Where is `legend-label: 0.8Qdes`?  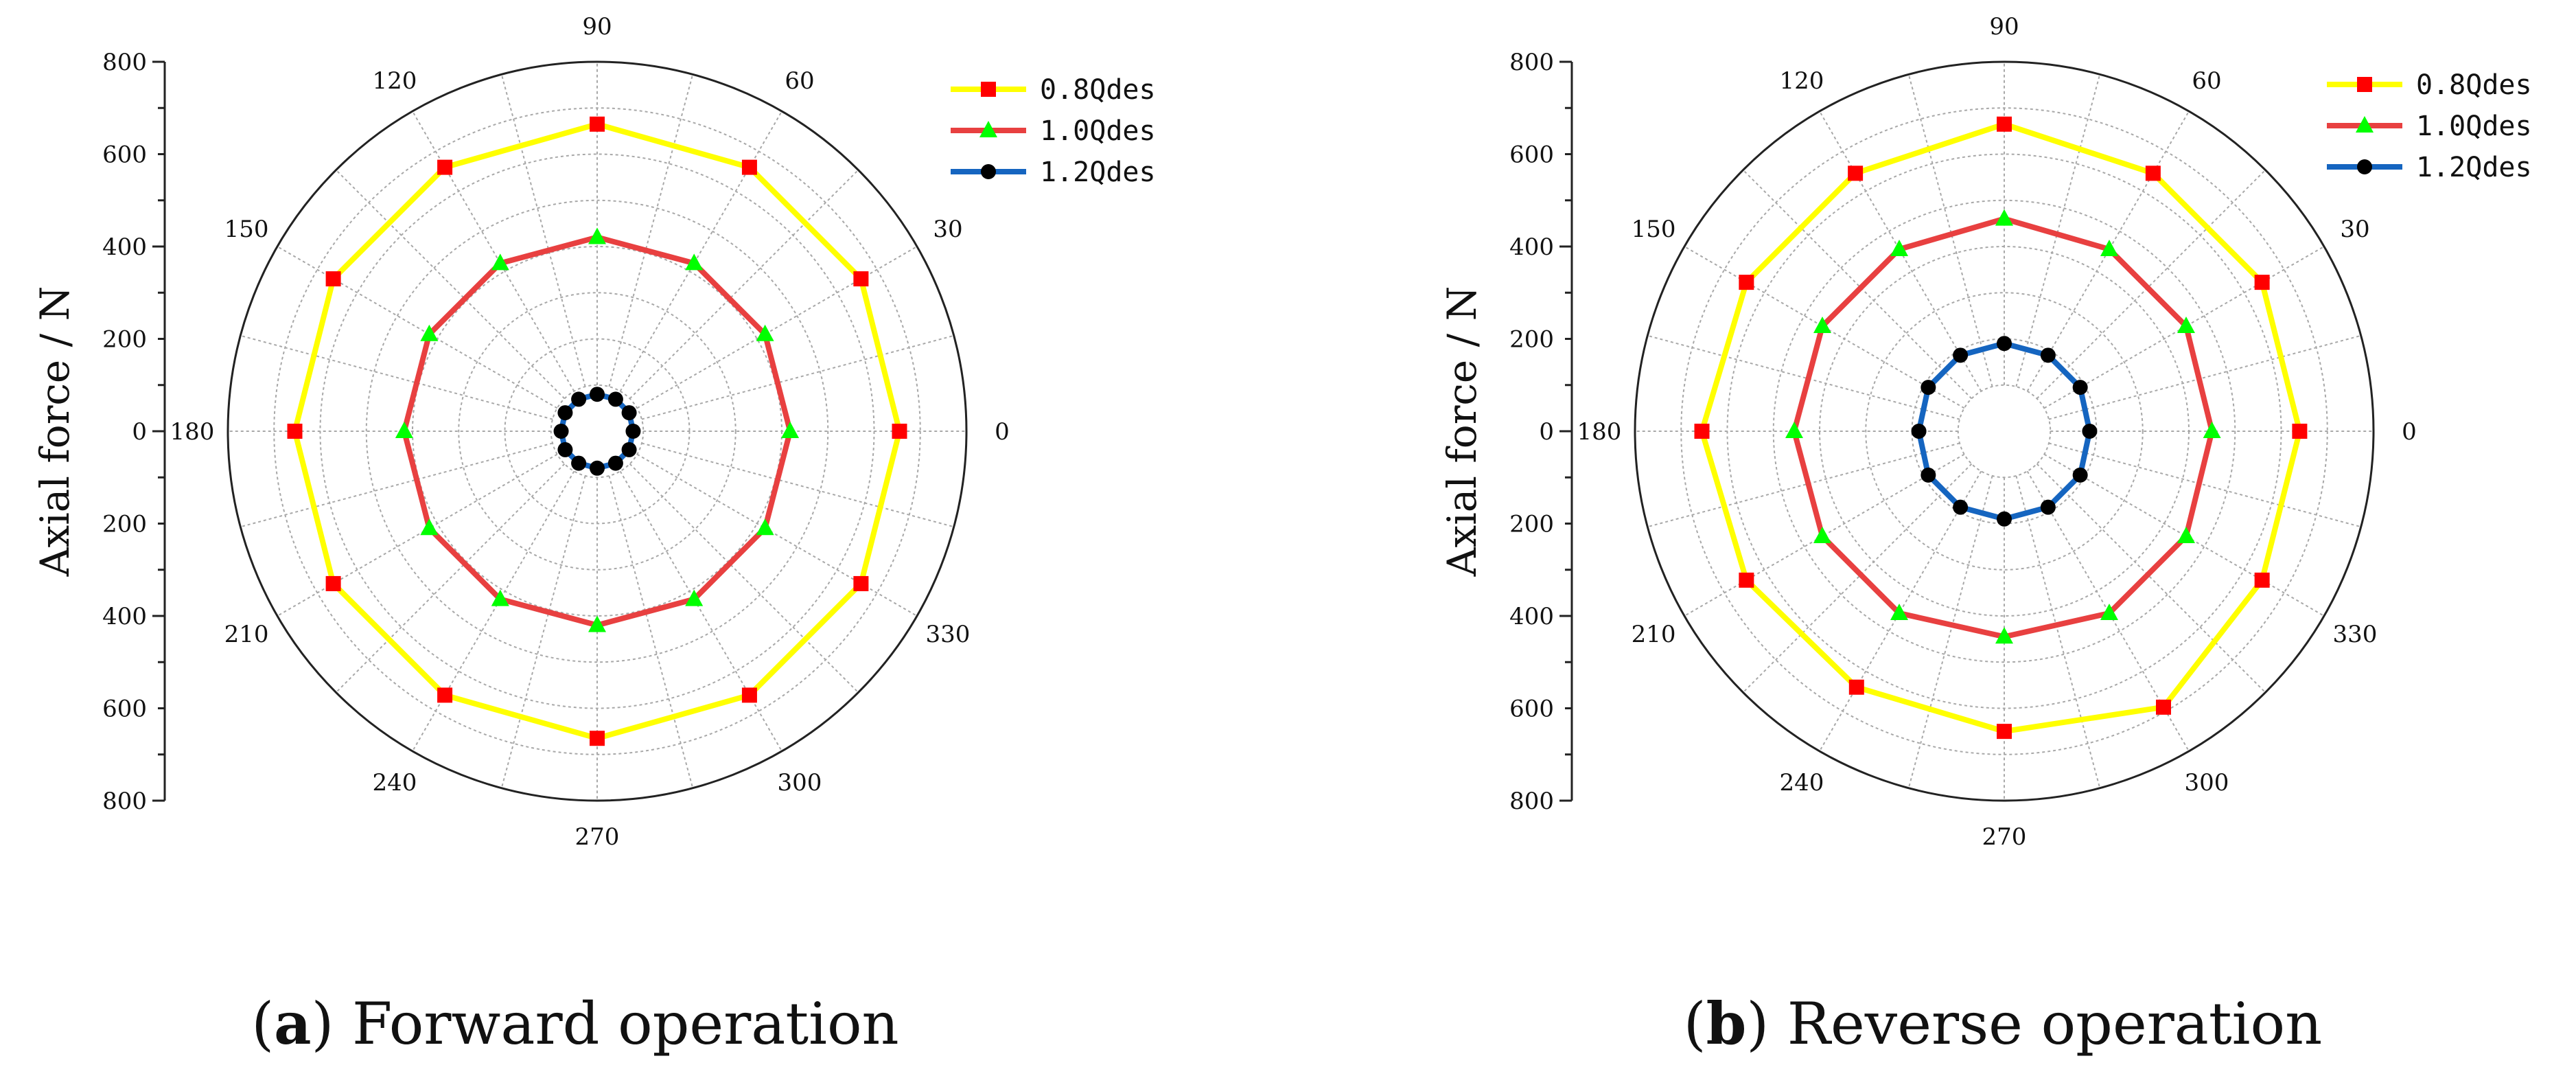 legend-label: 0.8Qdes is located at coordinates (1098, 90).